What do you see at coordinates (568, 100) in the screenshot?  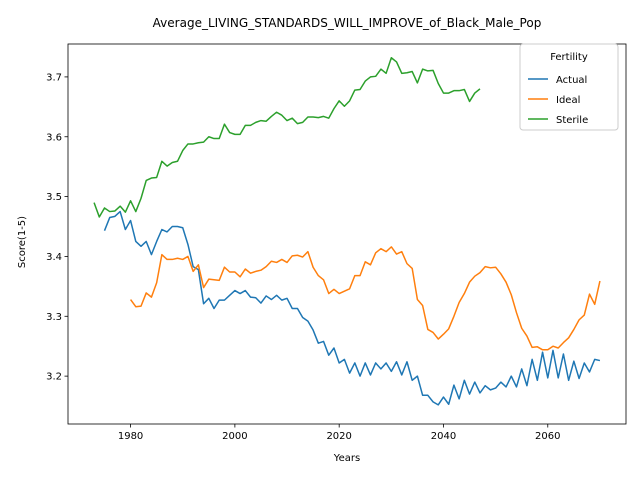 I see `legend-label-ideal: Ideal` at bounding box center [568, 100].